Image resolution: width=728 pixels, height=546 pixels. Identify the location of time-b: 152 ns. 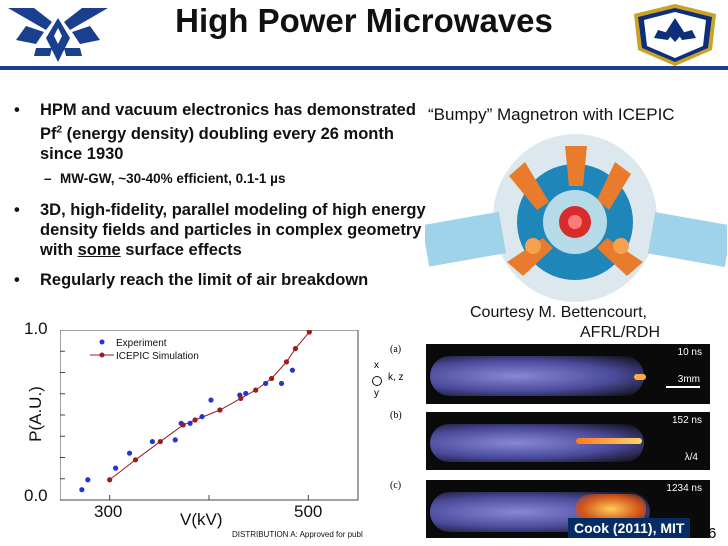
(686, 420).